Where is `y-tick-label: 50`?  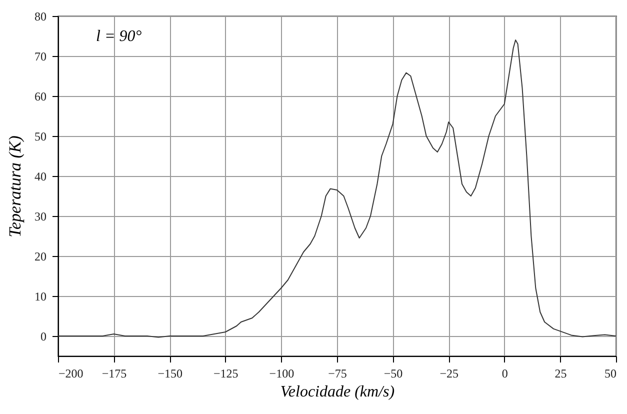
y-tick-label: 50 is located at coordinates (40, 137).